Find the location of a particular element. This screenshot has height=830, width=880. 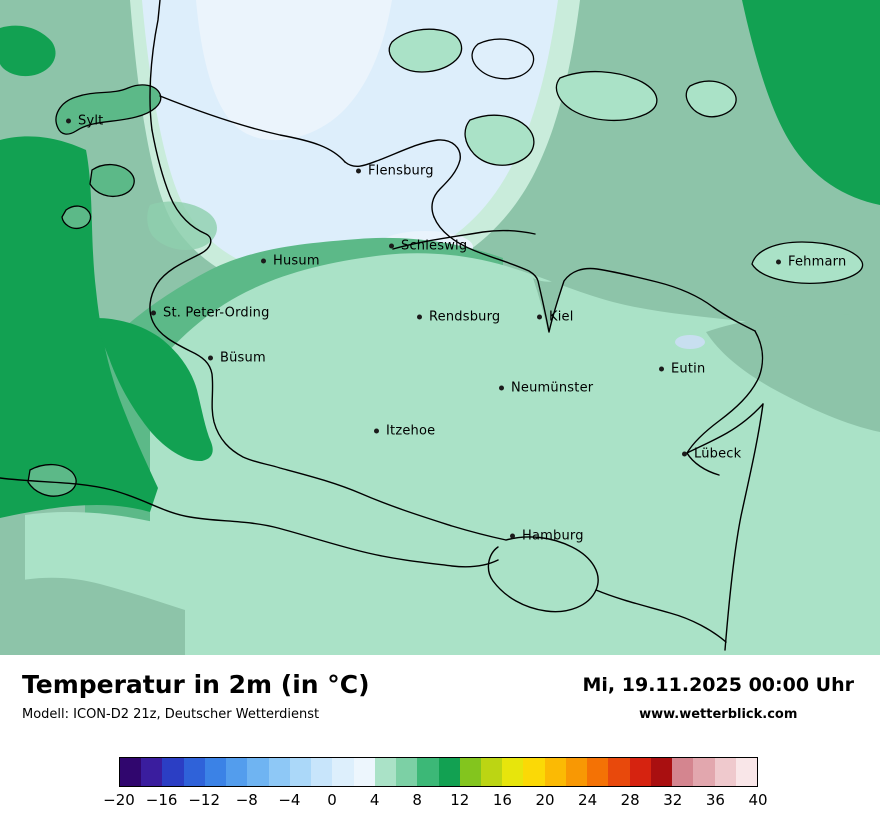

city-marker: Büsum is located at coordinates (237, 358).